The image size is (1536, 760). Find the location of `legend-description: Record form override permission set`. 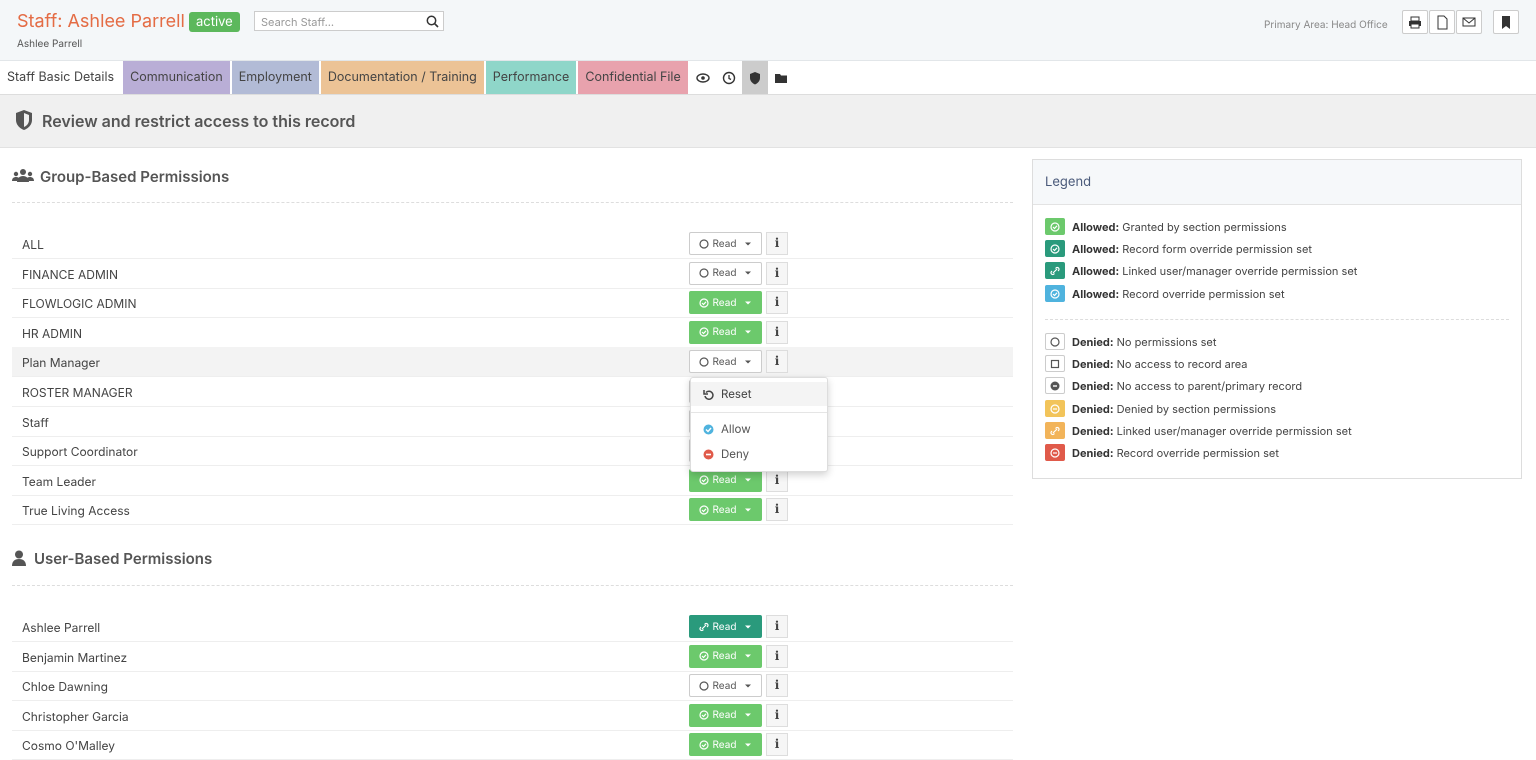

legend-description: Record form override permission set is located at coordinates (1217, 248).